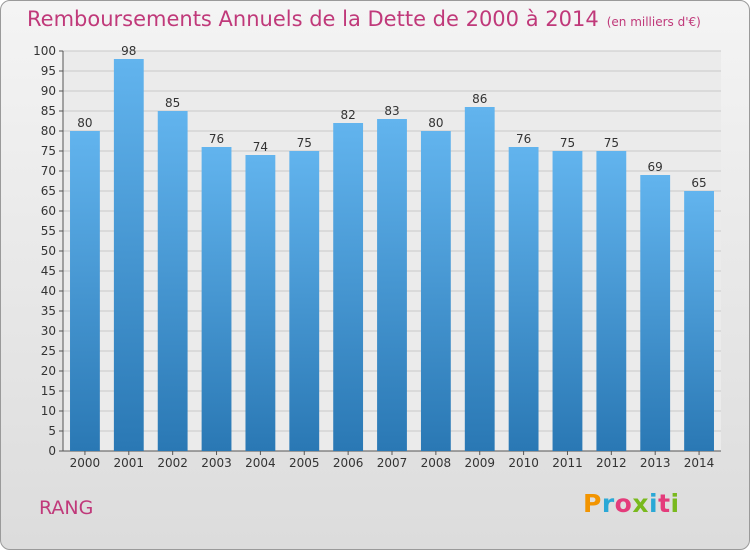  What do you see at coordinates (44, 51) in the screenshot?
I see `y-tick-label: 100` at bounding box center [44, 51].